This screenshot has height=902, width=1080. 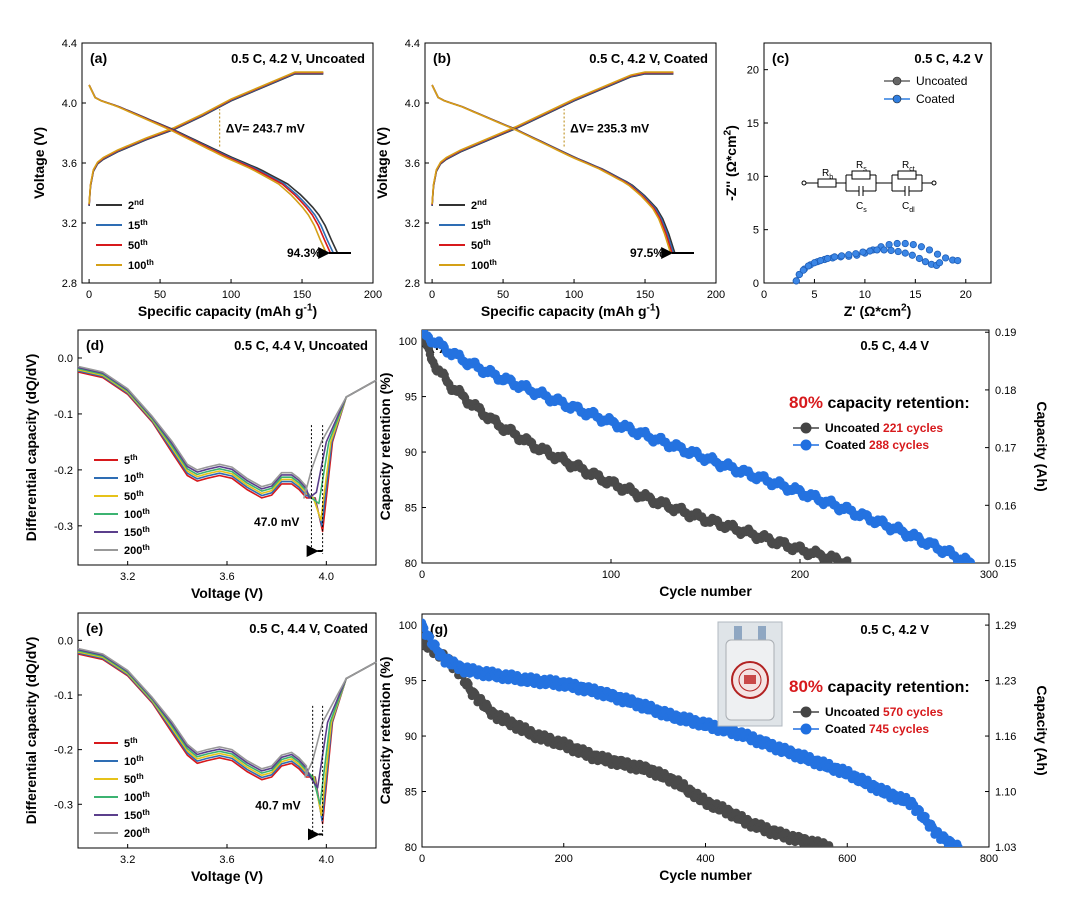 What do you see at coordinates (503, 295) in the screenshot?
I see `x-tick-label: 50` at bounding box center [503, 295].